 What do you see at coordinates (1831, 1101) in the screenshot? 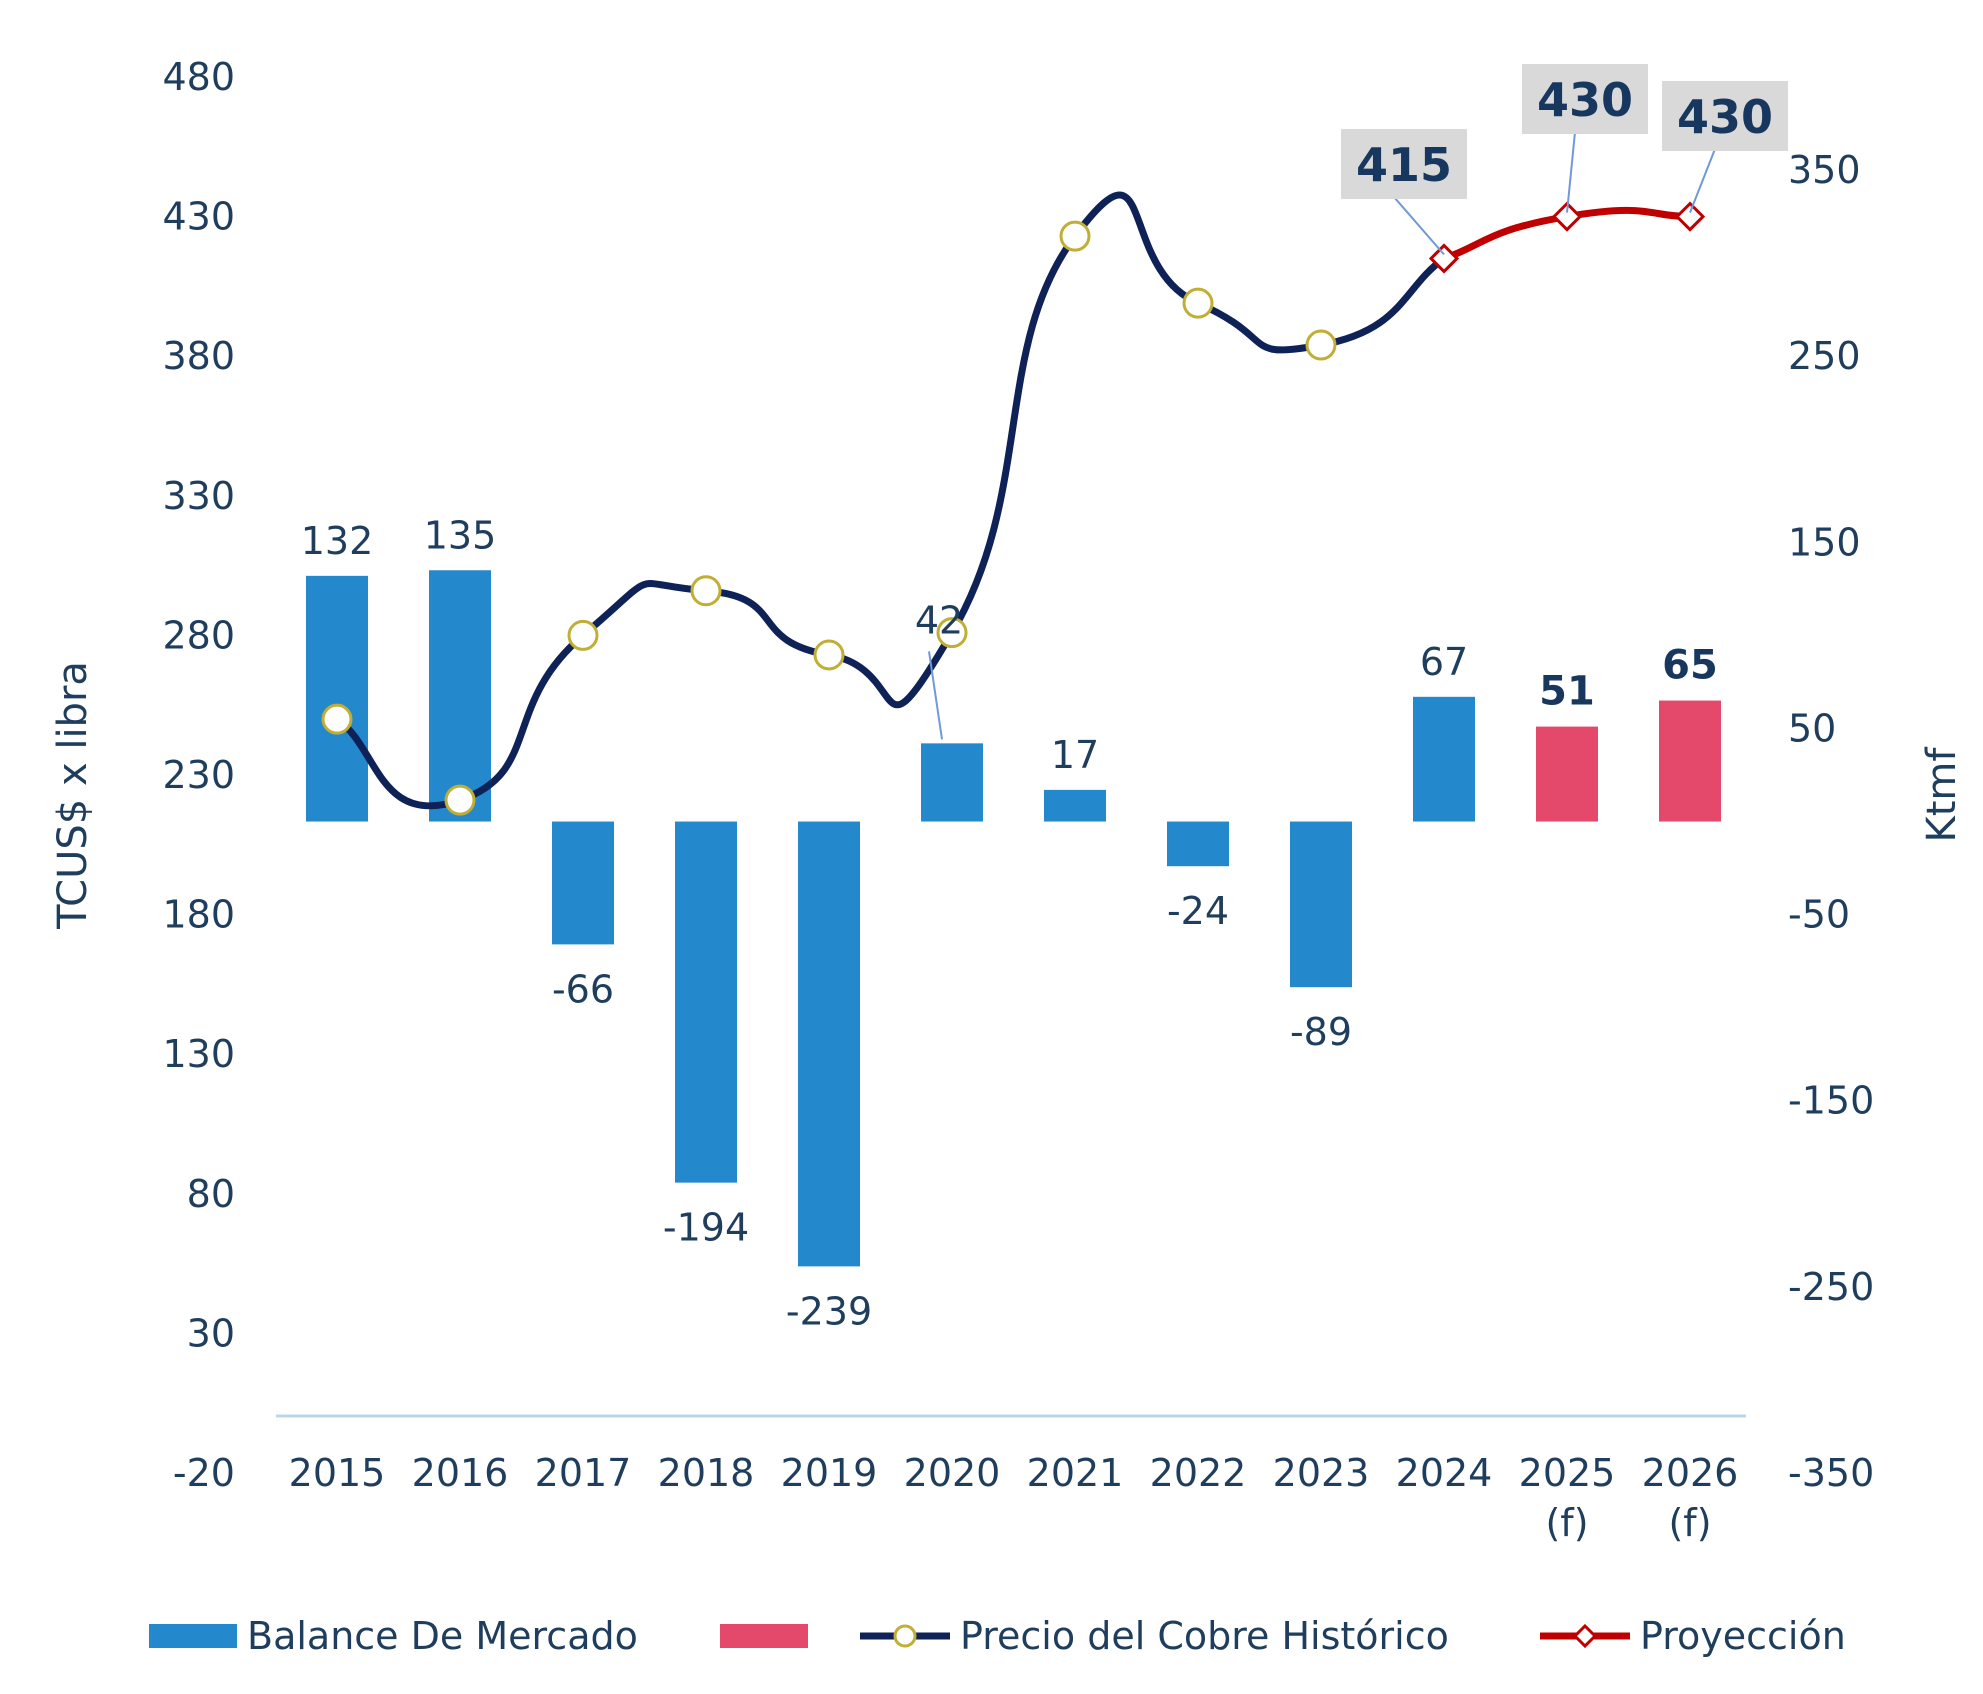
I see `y-right-tick-label: -150` at bounding box center [1831, 1101].